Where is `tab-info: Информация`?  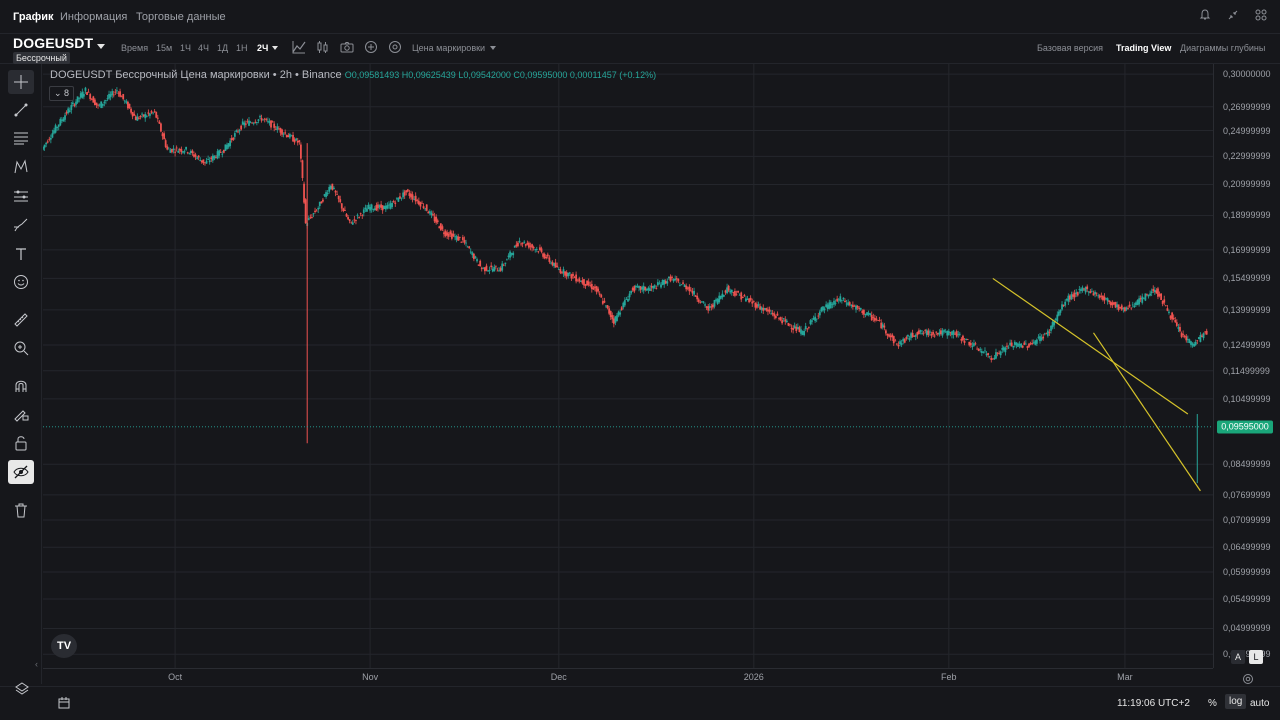 tab-info: Информация is located at coordinates (94, 17).